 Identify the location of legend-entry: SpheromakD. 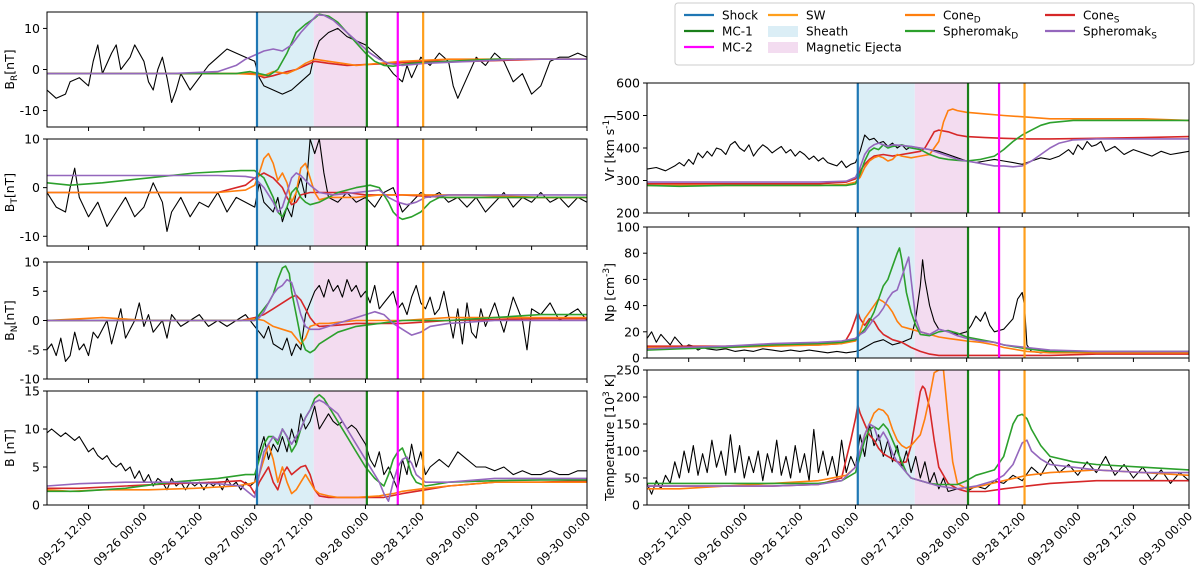
(961, 33).